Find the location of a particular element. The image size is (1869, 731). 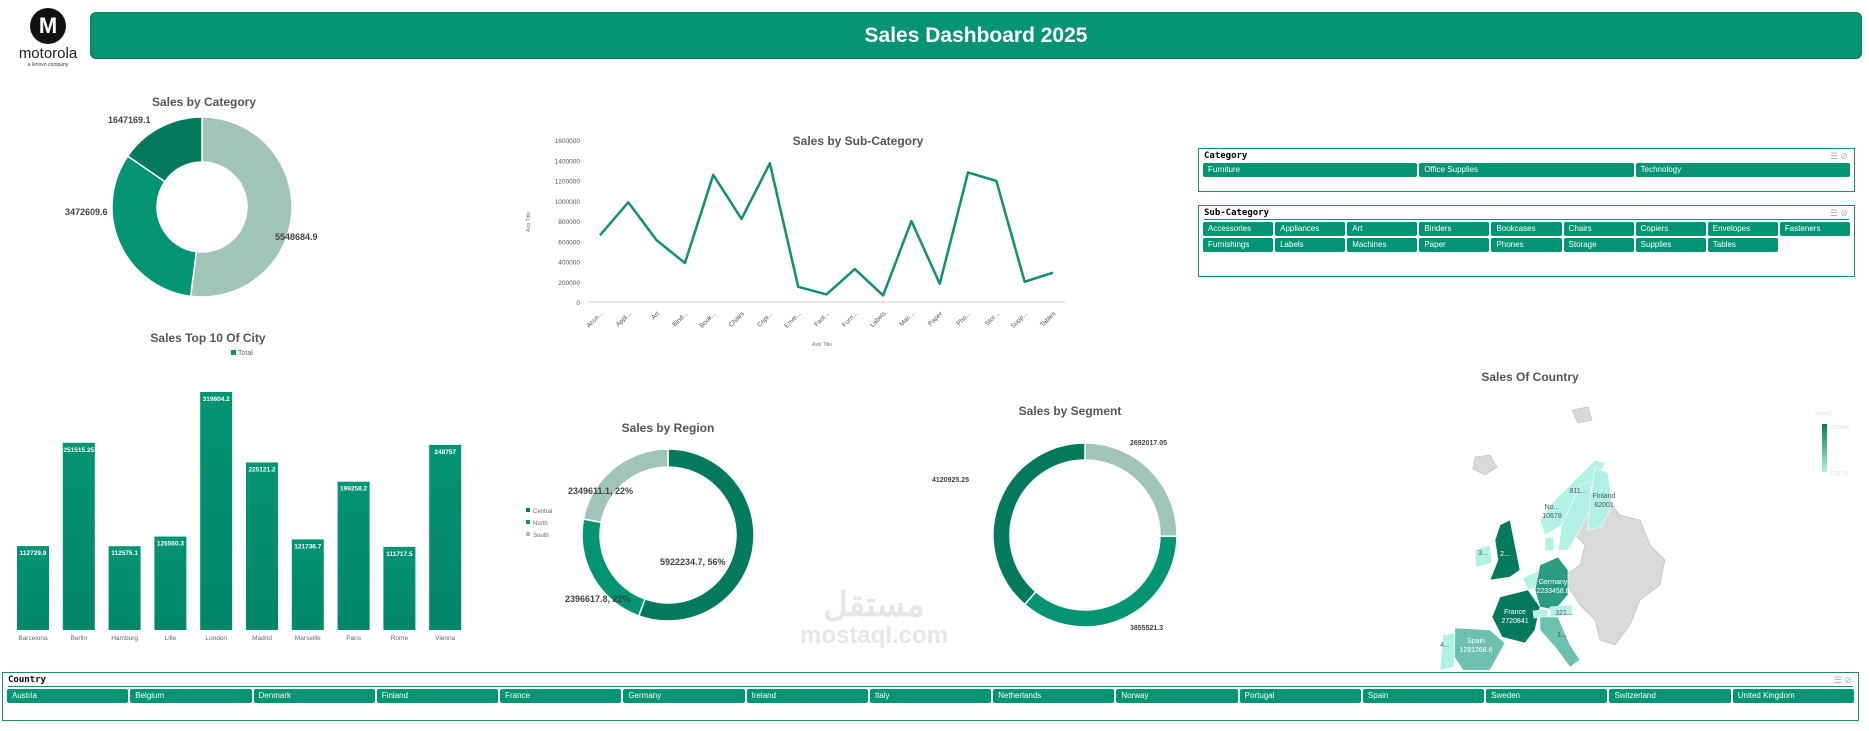

slicer-item-tables: Tables is located at coordinates (1742, 245).